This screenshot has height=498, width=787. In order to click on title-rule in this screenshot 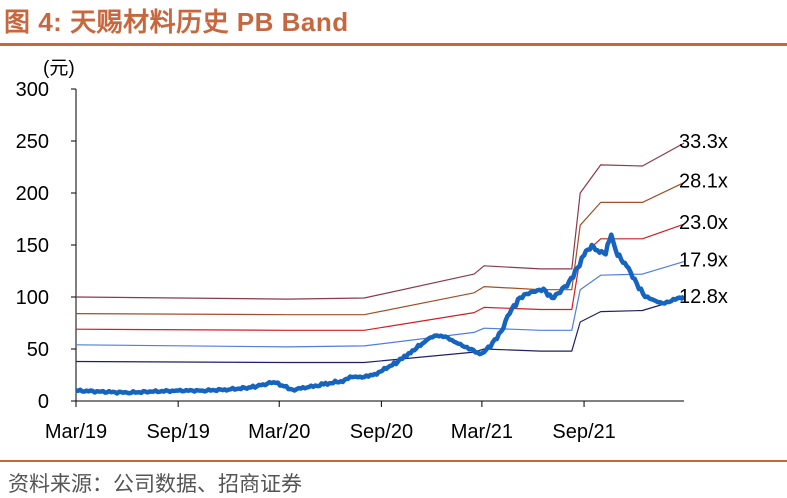, I will do `click(393, 44)`.